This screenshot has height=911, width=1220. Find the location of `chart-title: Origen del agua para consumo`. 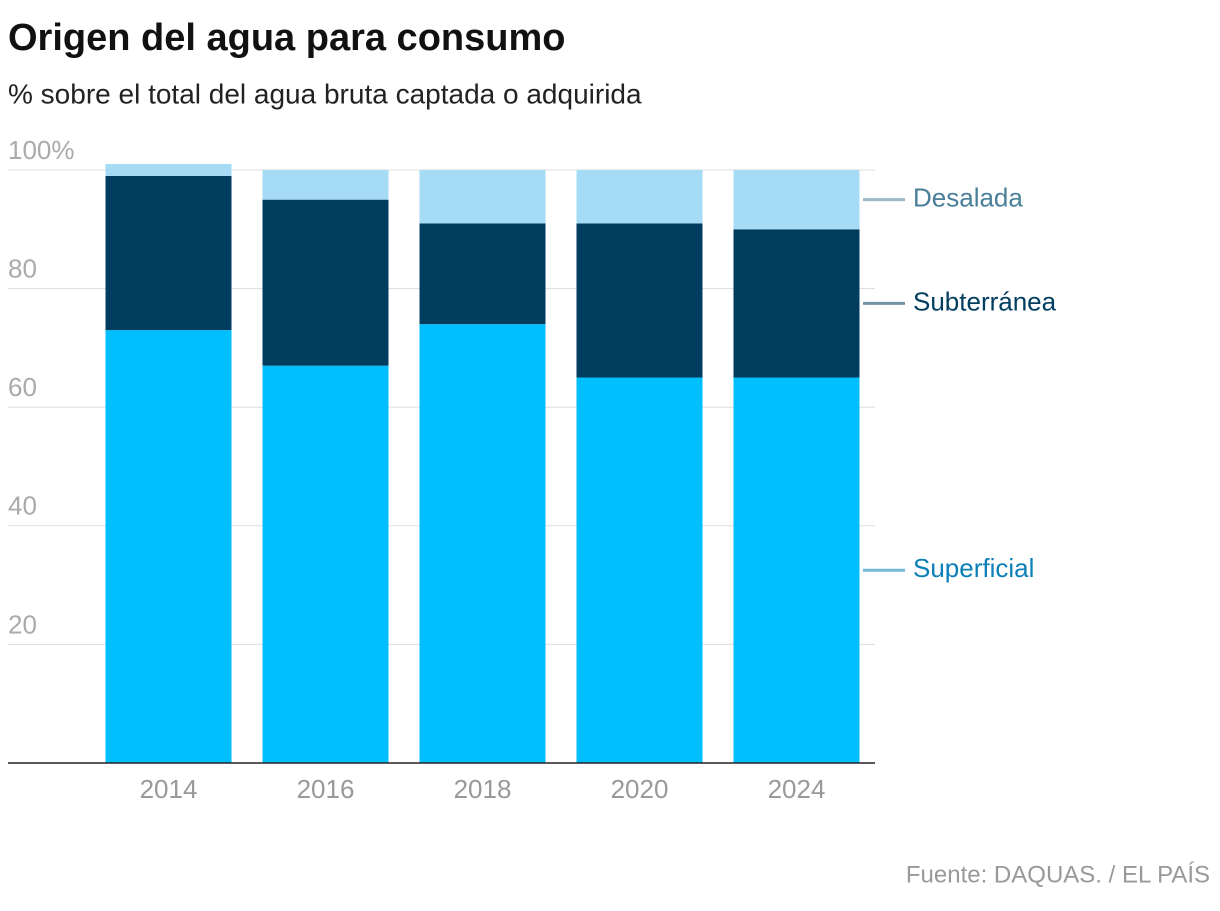

chart-title: Origen del agua para consumo is located at coordinates (286, 38).